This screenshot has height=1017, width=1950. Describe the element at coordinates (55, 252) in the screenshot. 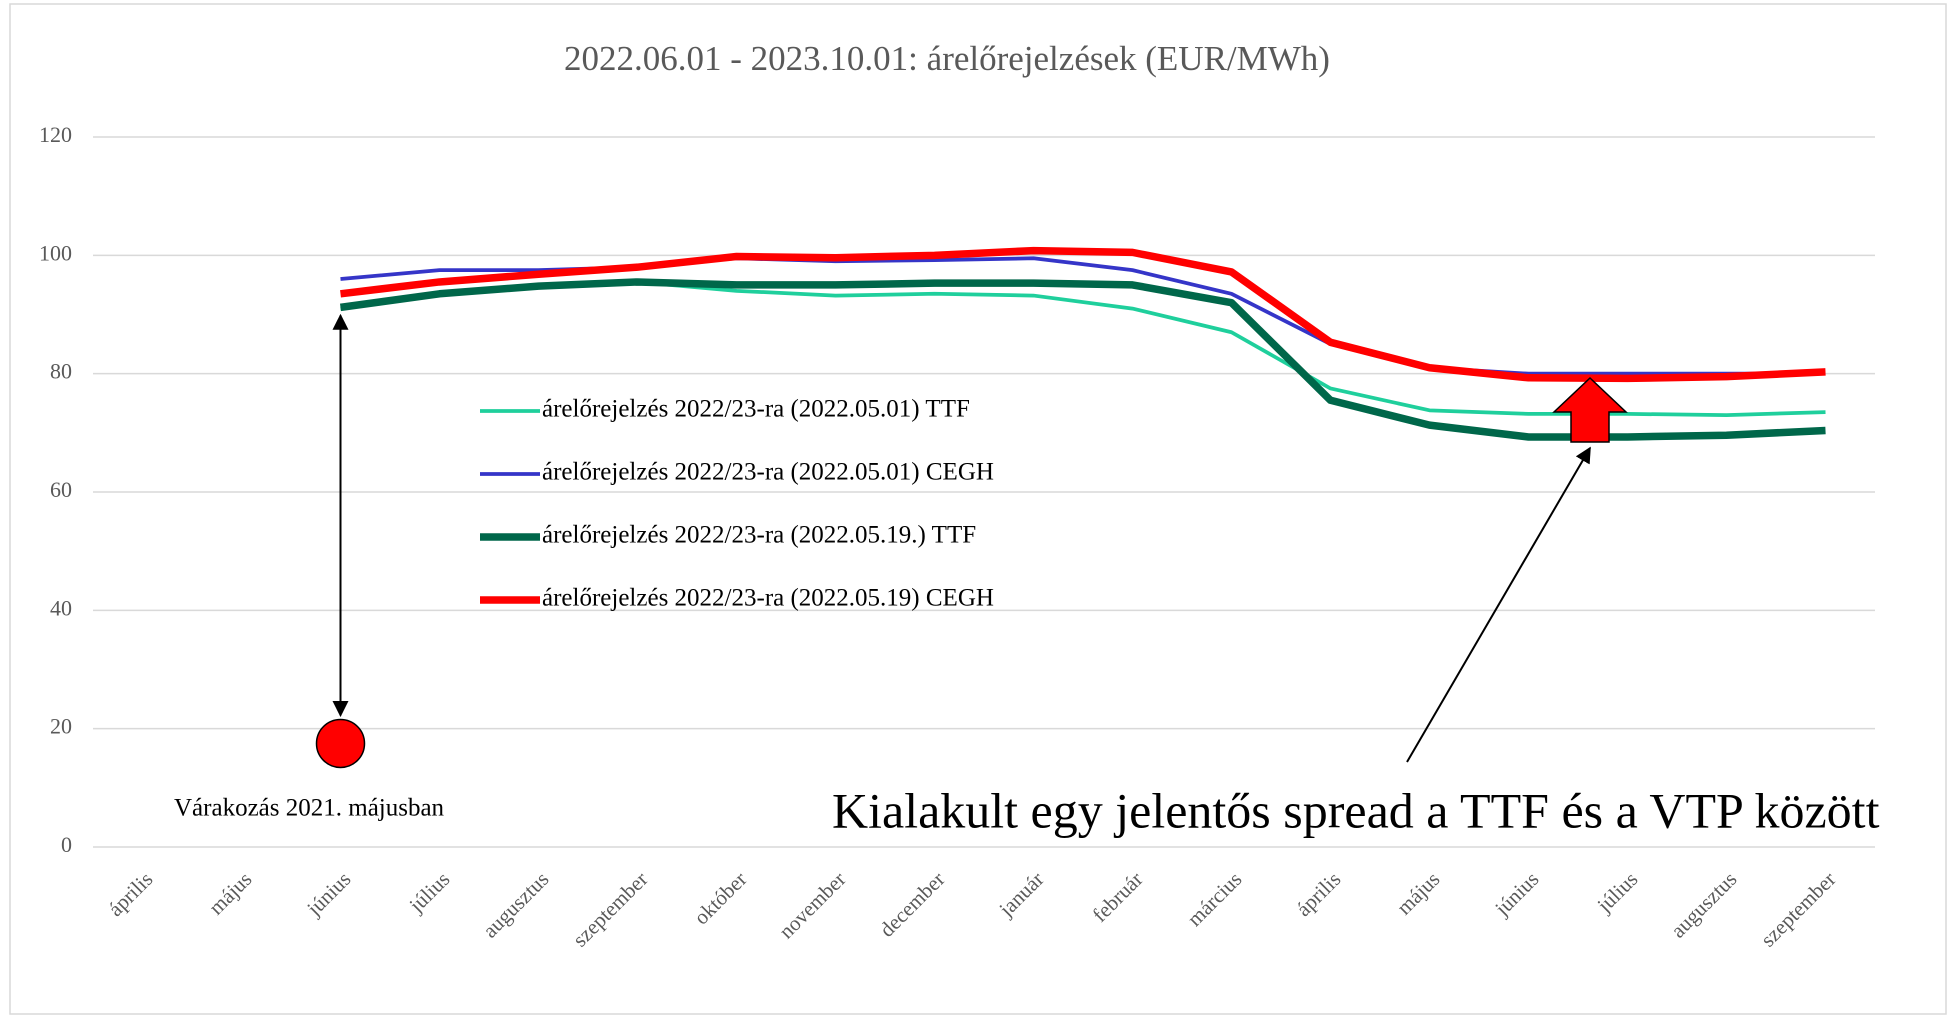

I see `y-tick-label: 100` at that location.